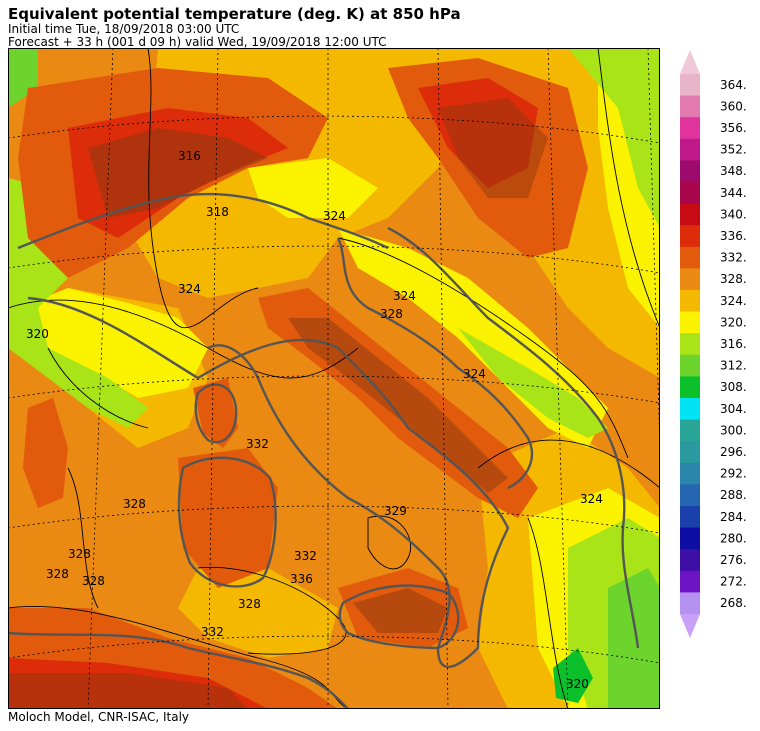 Image resolution: width=760 pixels, height=731 pixels. I want to click on coastline-sardinia, so click(227, 522).